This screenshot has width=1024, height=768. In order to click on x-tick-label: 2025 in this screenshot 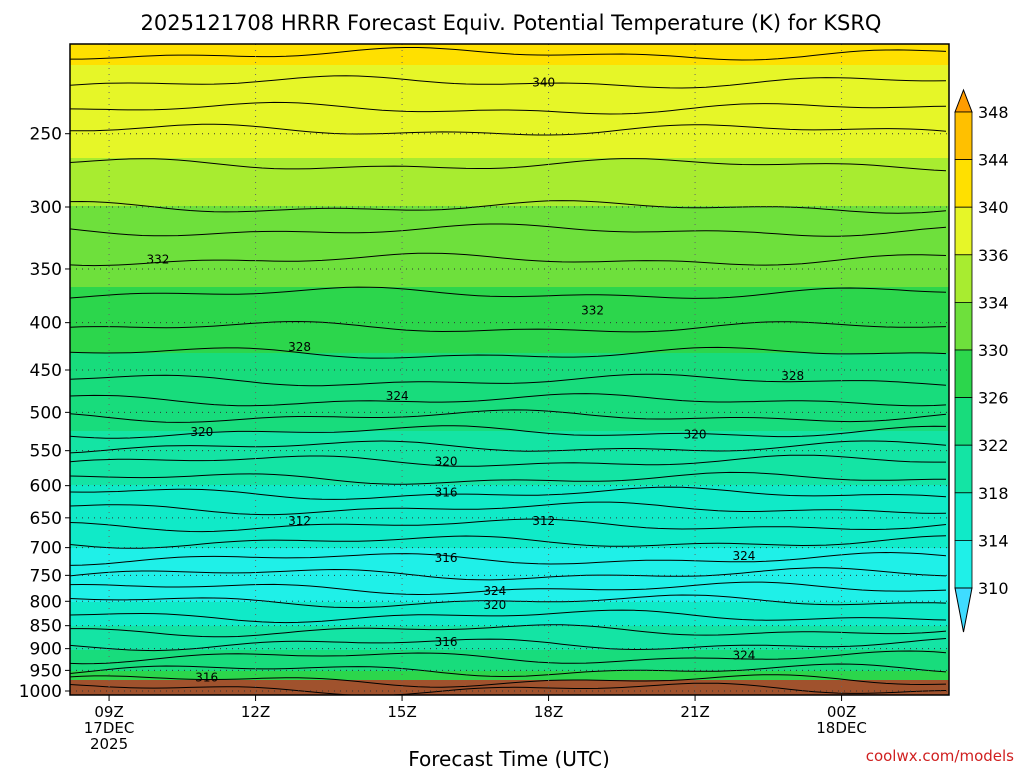, I will do `click(109, 744)`.